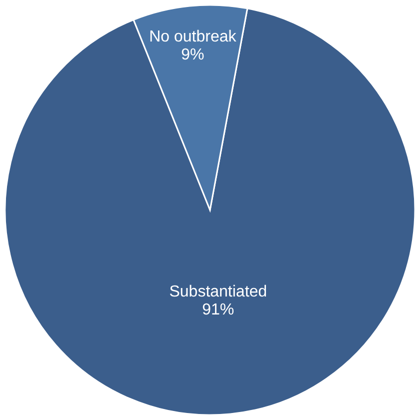  What do you see at coordinates (193, 37) in the screenshot?
I see `slice-label: No outbreak` at bounding box center [193, 37].